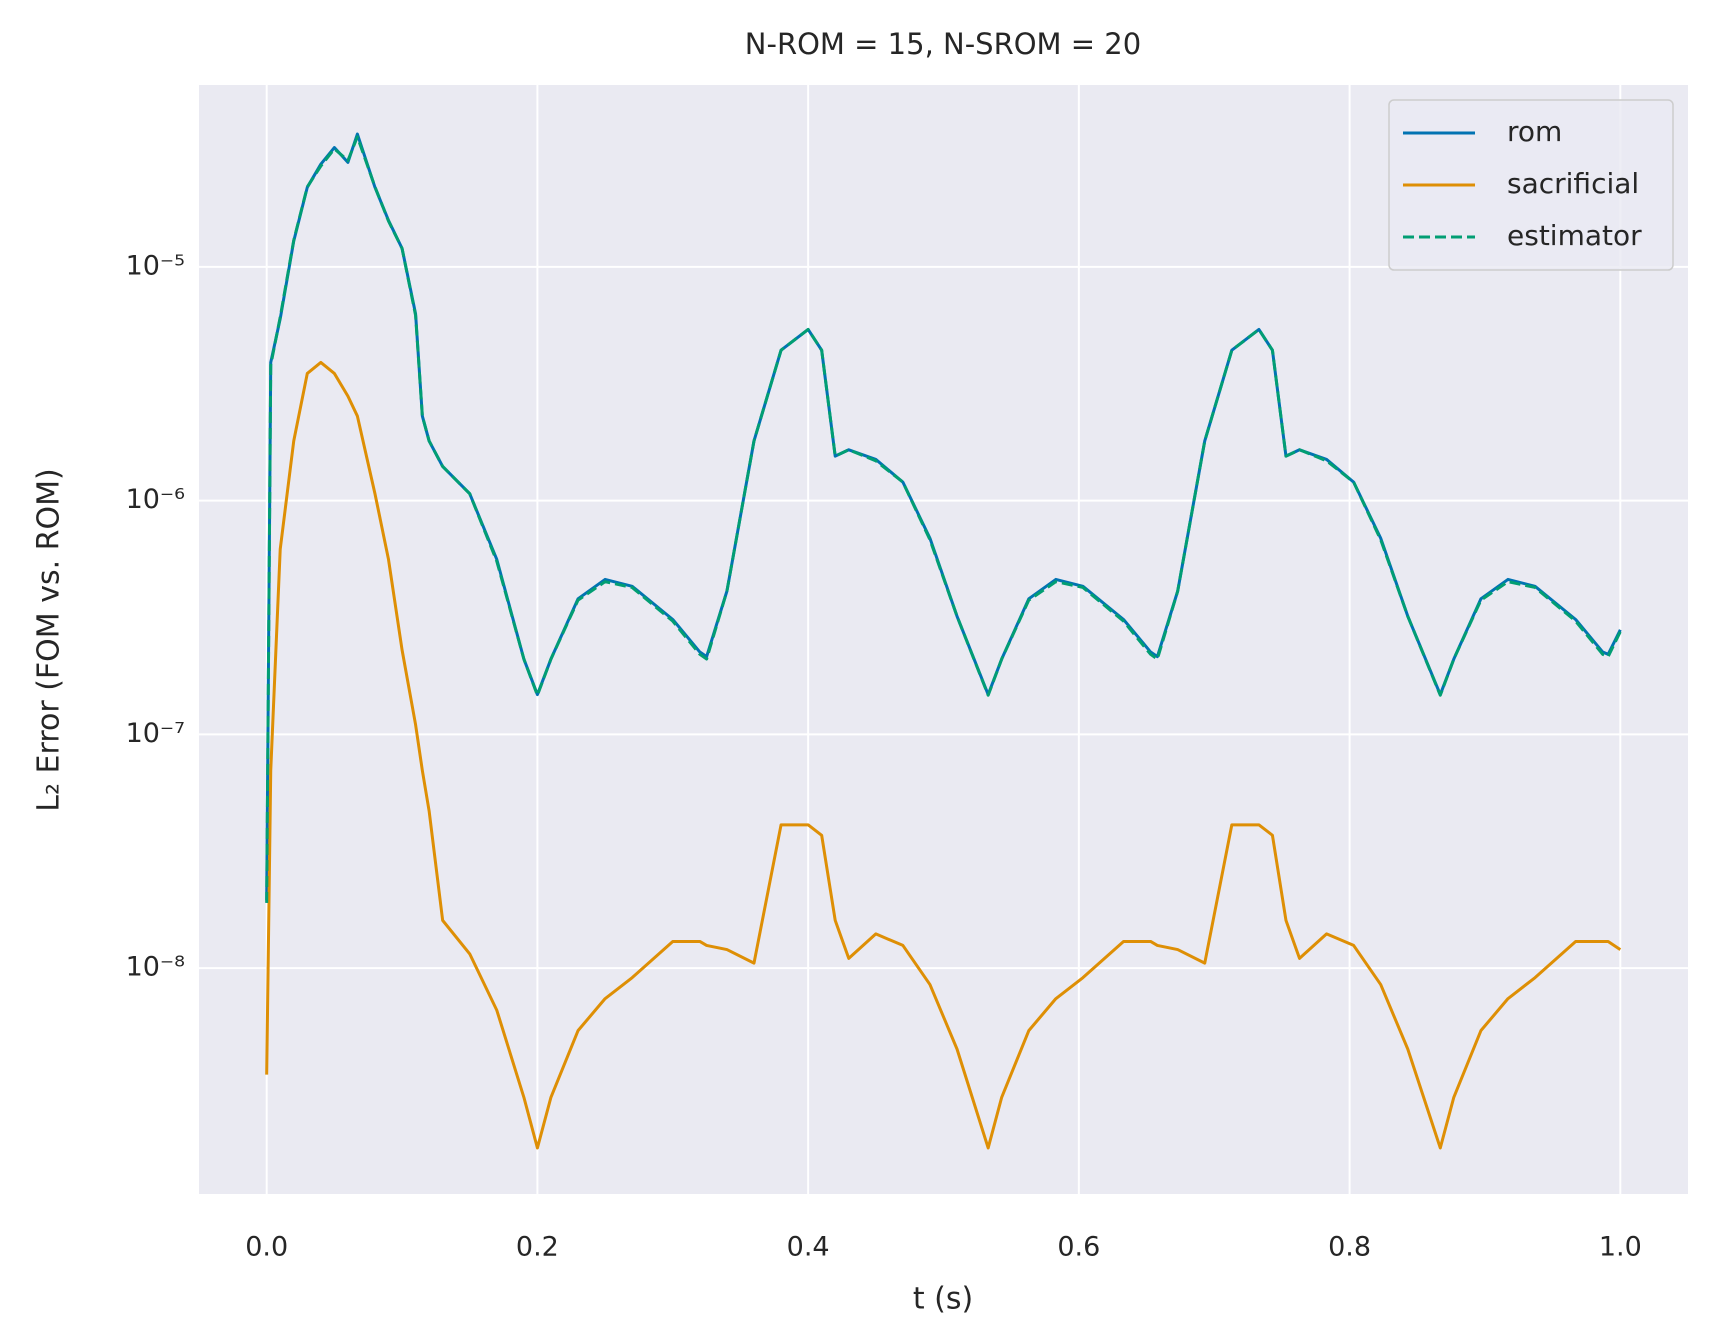 This screenshot has width=1712, height=1343. Describe the element at coordinates (1620, 1247) in the screenshot. I see `x-tick-label: 1.0` at that location.